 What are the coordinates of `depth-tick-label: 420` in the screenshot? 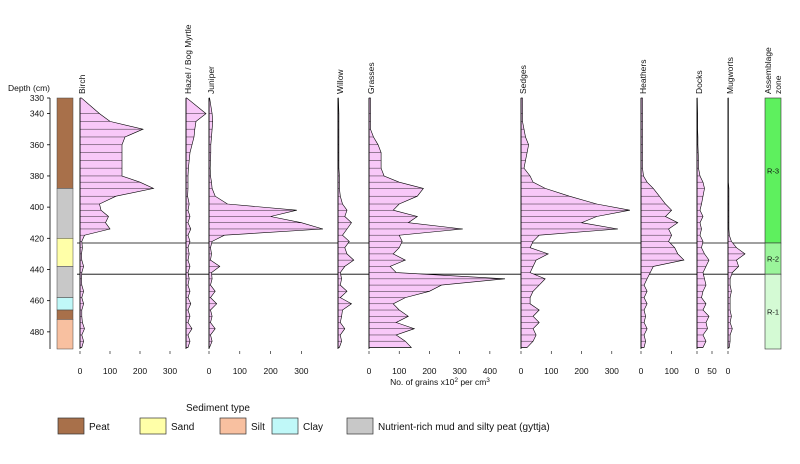 It's located at (37, 238).